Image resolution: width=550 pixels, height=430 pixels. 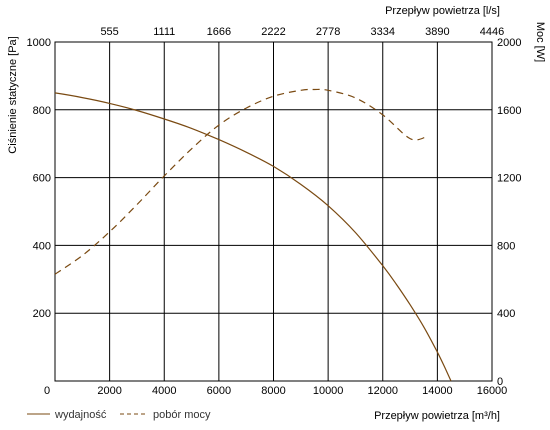 What do you see at coordinates (509, 43) in the screenshot?
I see `right-tick-label: 2000` at bounding box center [509, 43].